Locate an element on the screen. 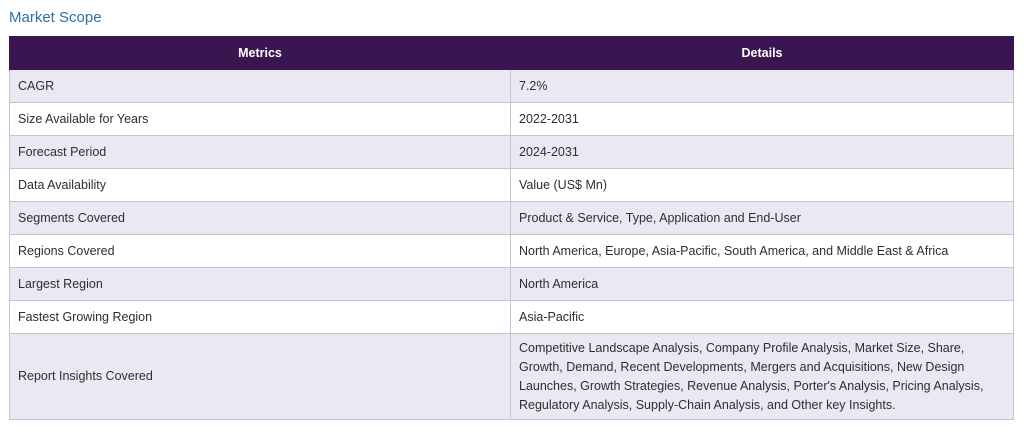 The image size is (1024, 433). table-row: Size Available for Years 2022-2031 is located at coordinates (511, 119).